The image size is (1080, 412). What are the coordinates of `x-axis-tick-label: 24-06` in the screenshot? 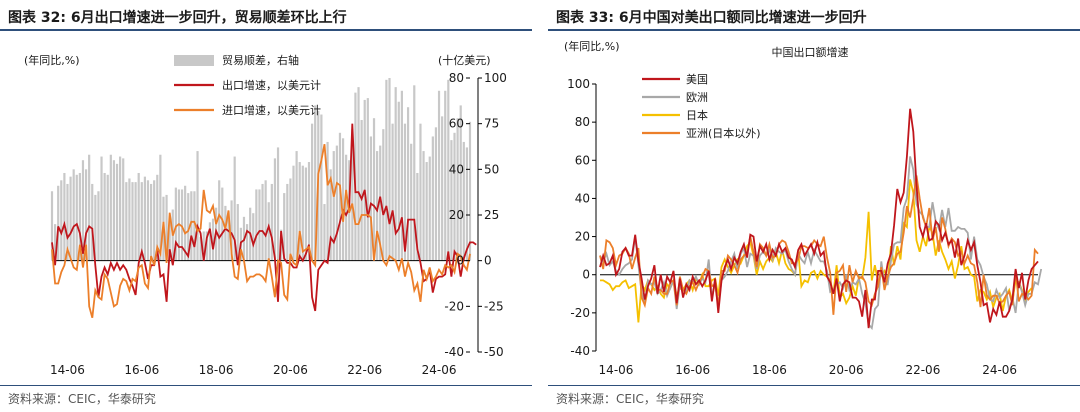 It's located at (439, 370).